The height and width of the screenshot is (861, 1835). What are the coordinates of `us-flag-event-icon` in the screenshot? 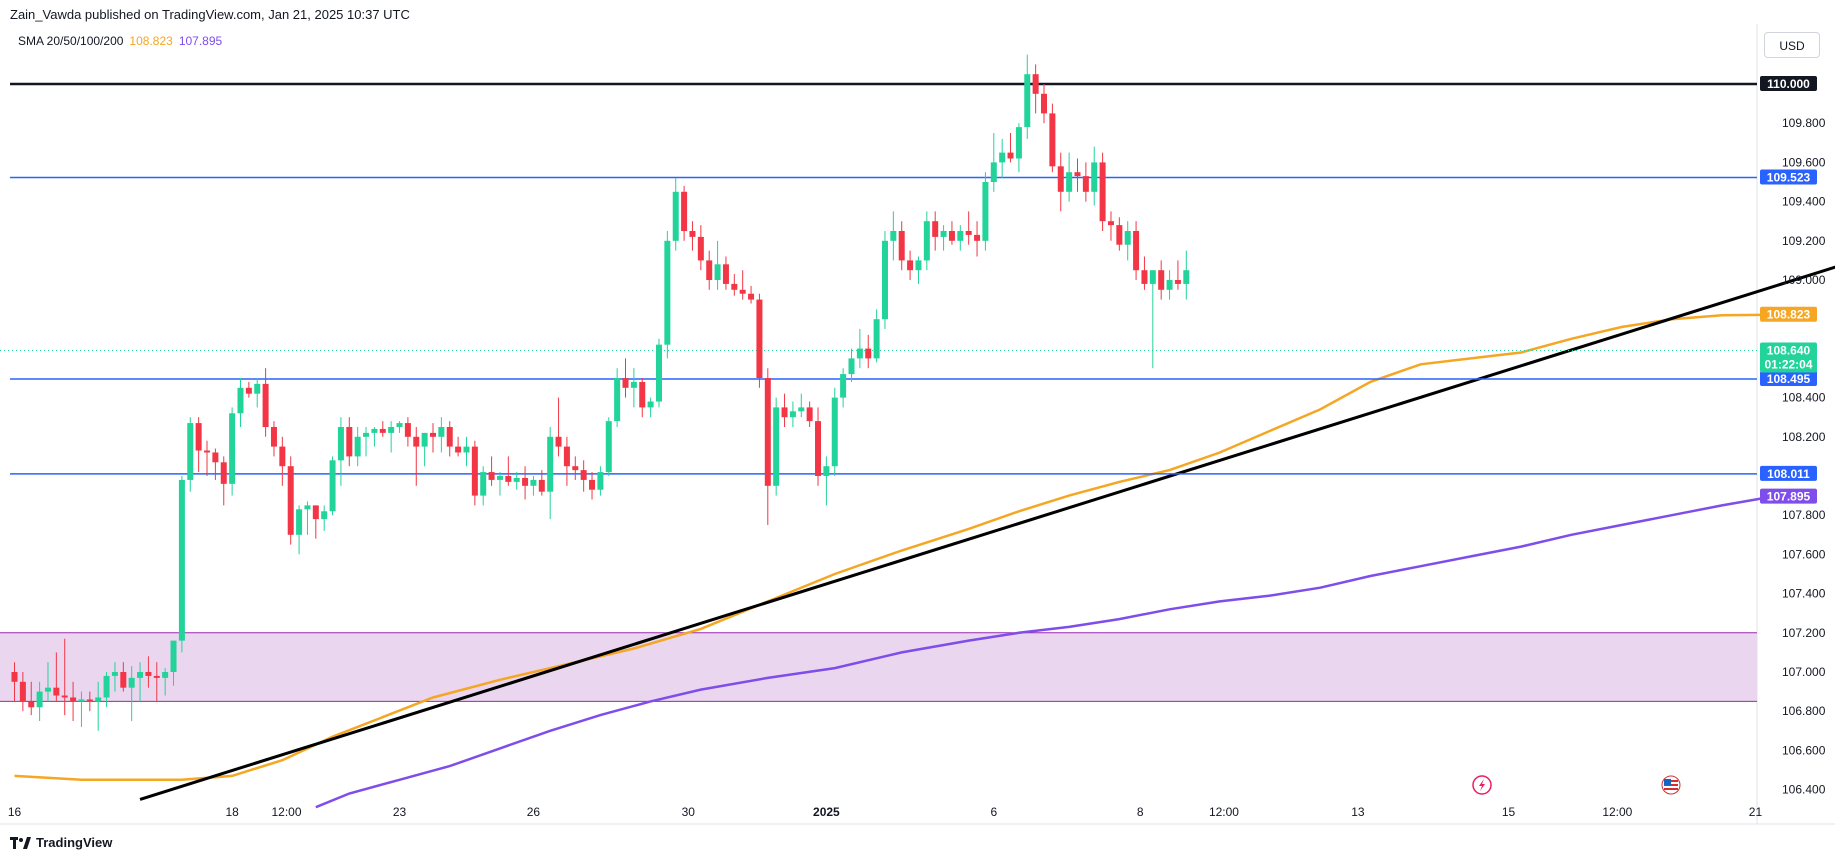 It's located at (1671, 785).